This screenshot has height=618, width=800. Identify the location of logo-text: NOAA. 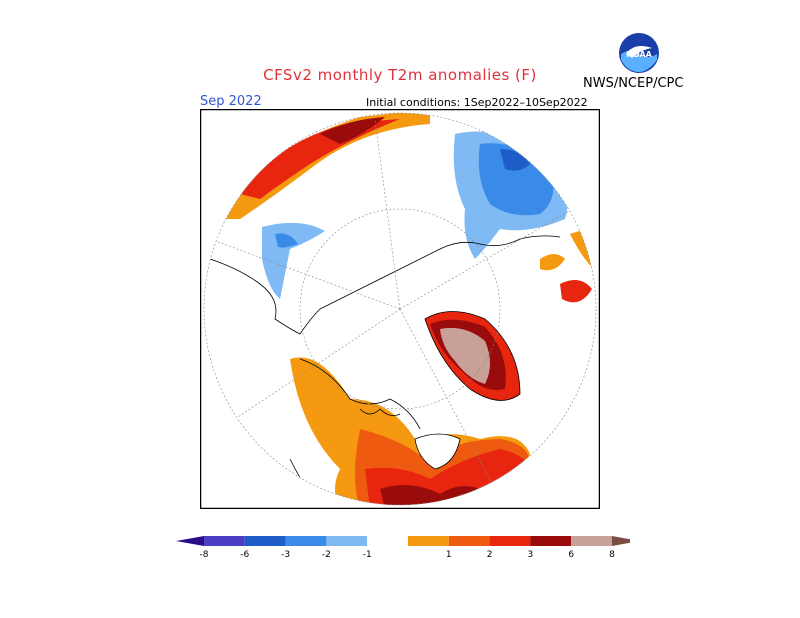
(639, 54).